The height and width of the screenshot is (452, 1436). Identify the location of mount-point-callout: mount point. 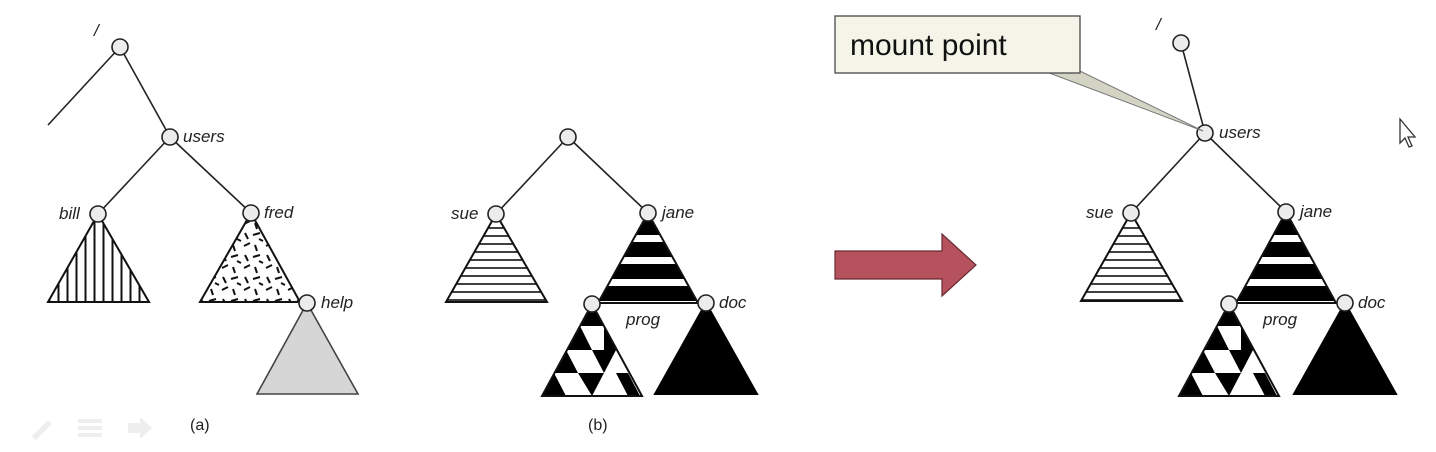
(1019, 73).